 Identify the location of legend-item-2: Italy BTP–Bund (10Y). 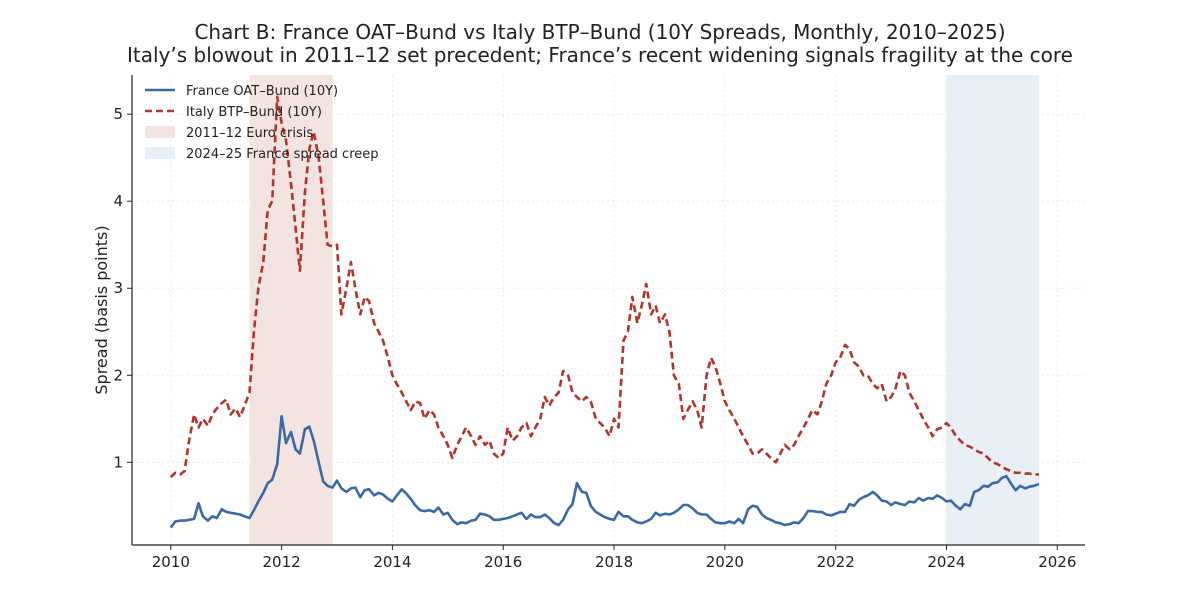
(233, 112).